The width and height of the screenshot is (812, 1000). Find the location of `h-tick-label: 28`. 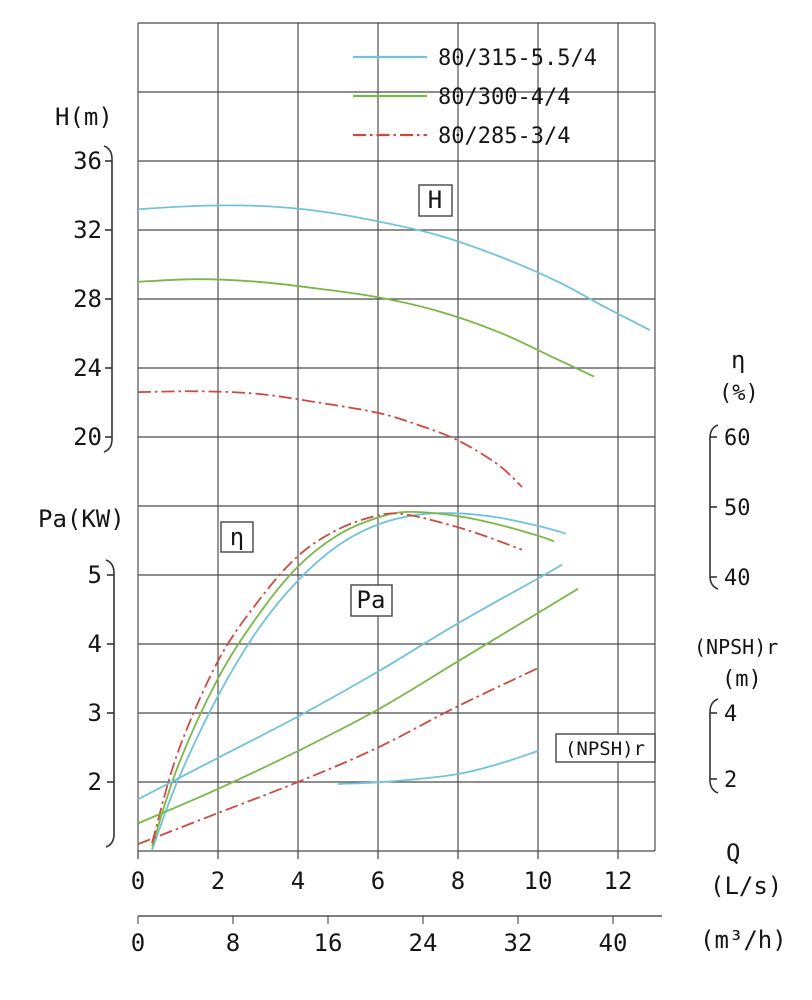

h-tick-label: 28 is located at coordinates (87, 299).